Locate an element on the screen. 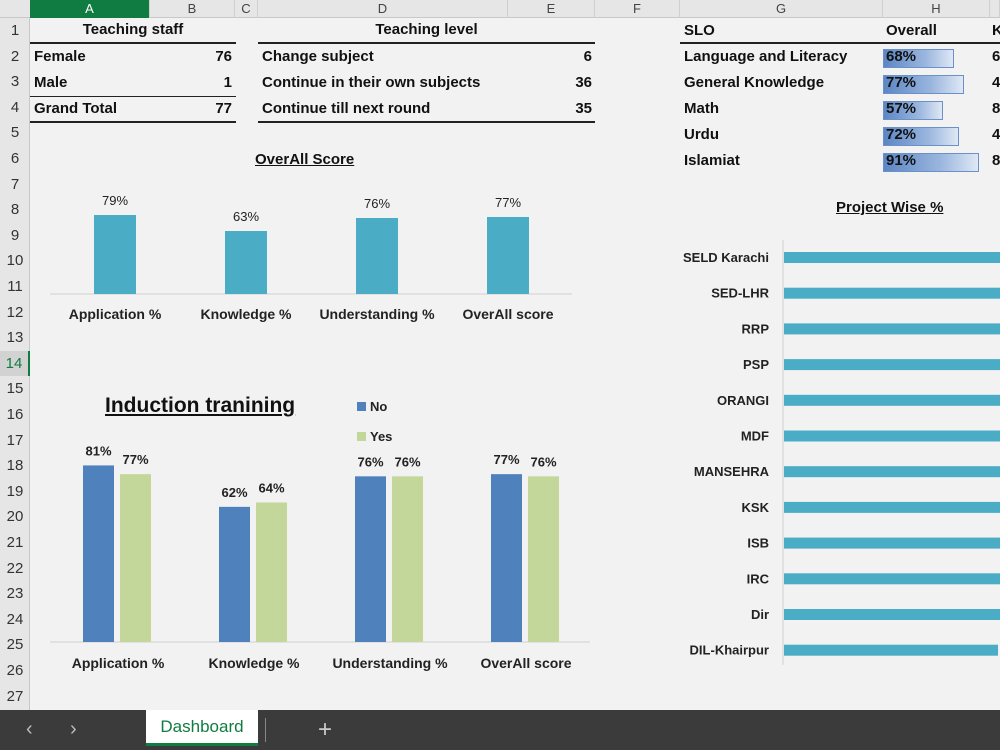 The height and width of the screenshot is (750, 1000). slo-overall-value: 91% is located at coordinates (901, 160).